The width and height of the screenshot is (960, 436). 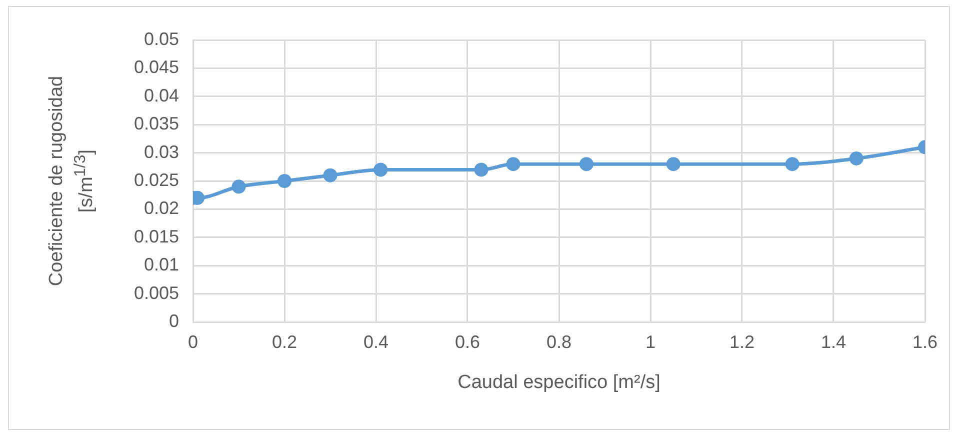 I want to click on x-tick-label: 0.2, so click(x=285, y=342).